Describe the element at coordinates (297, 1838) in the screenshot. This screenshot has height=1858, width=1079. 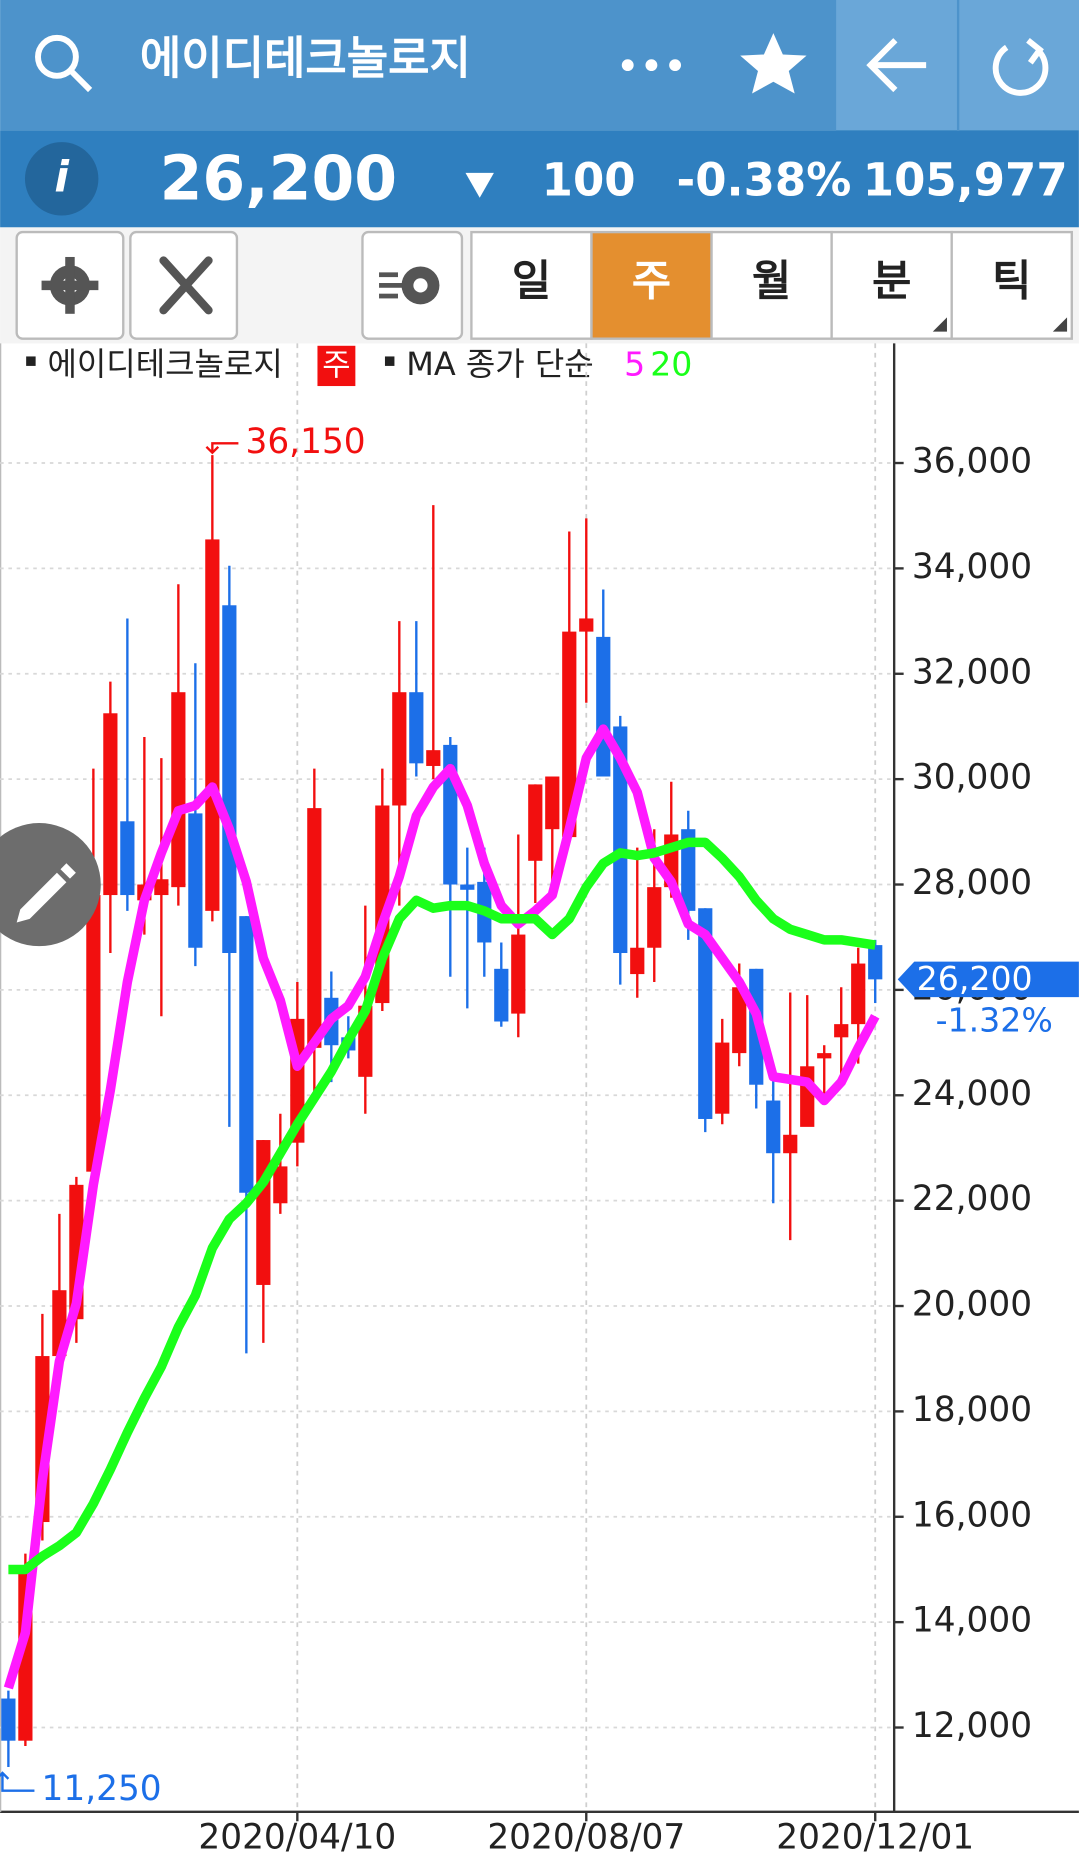
I see `x-tick-label: 2020/04/10` at that location.